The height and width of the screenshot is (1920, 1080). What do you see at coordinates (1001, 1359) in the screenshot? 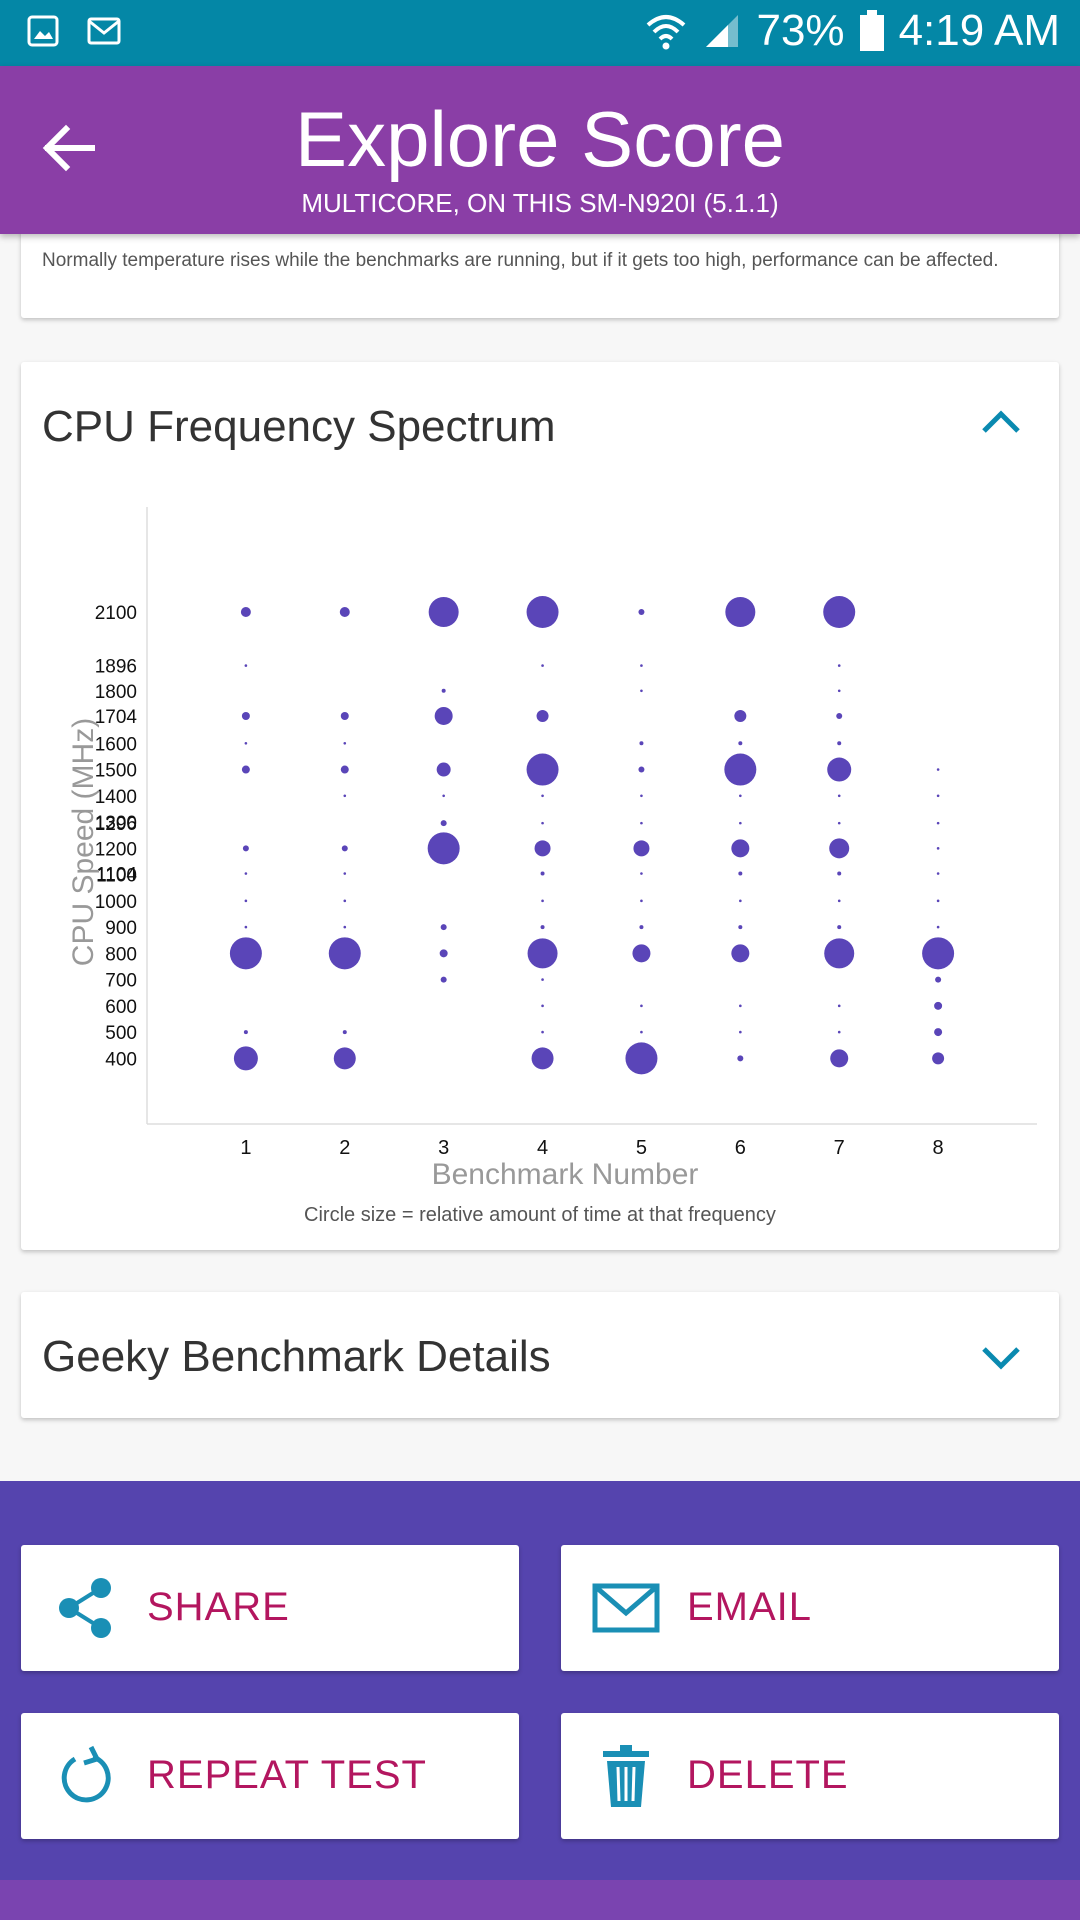
I see `chevron-down-icon` at bounding box center [1001, 1359].